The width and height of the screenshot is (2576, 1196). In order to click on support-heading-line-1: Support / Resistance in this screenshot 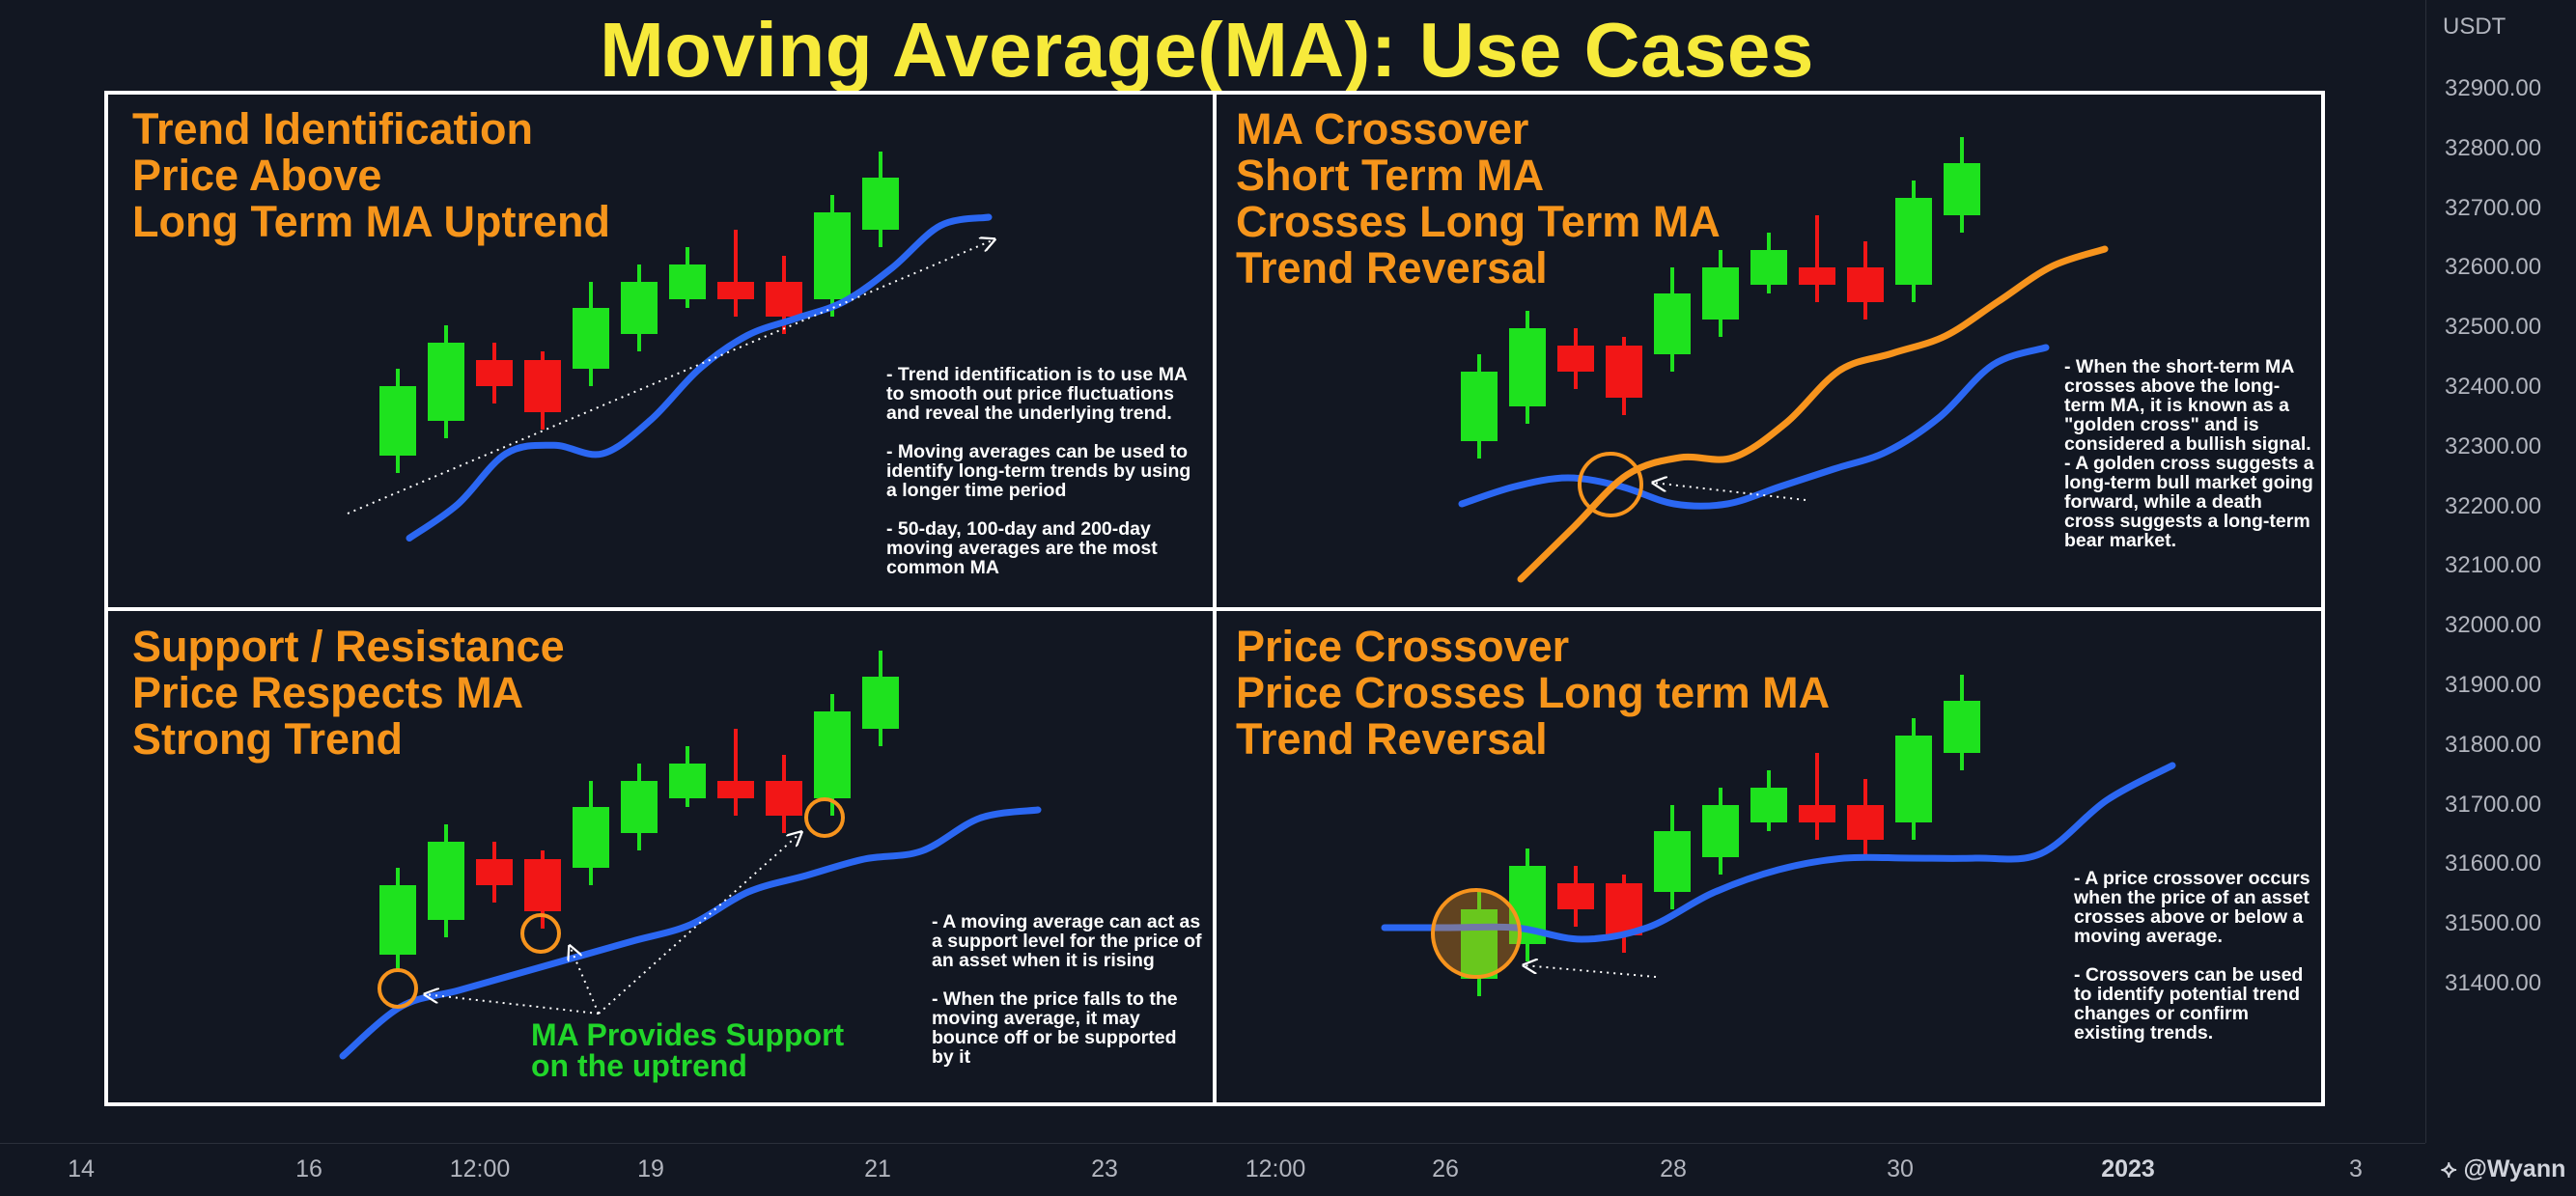, I will do `click(349, 646)`.